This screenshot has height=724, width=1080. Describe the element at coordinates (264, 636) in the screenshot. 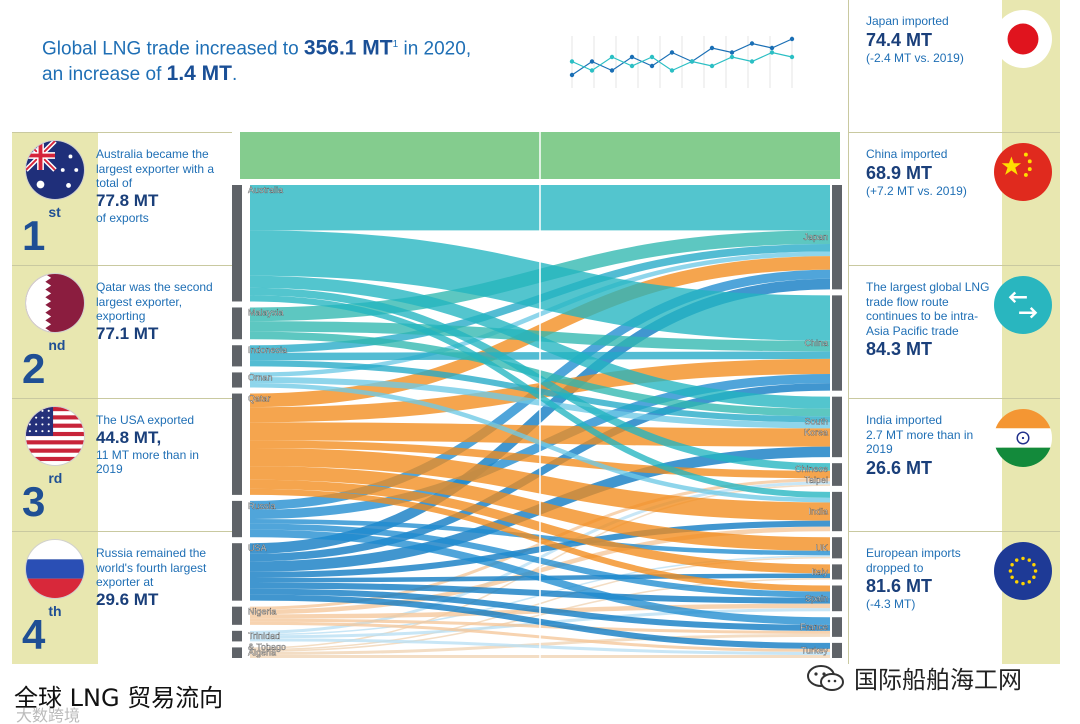

I see `source-label: Trinidad` at that location.